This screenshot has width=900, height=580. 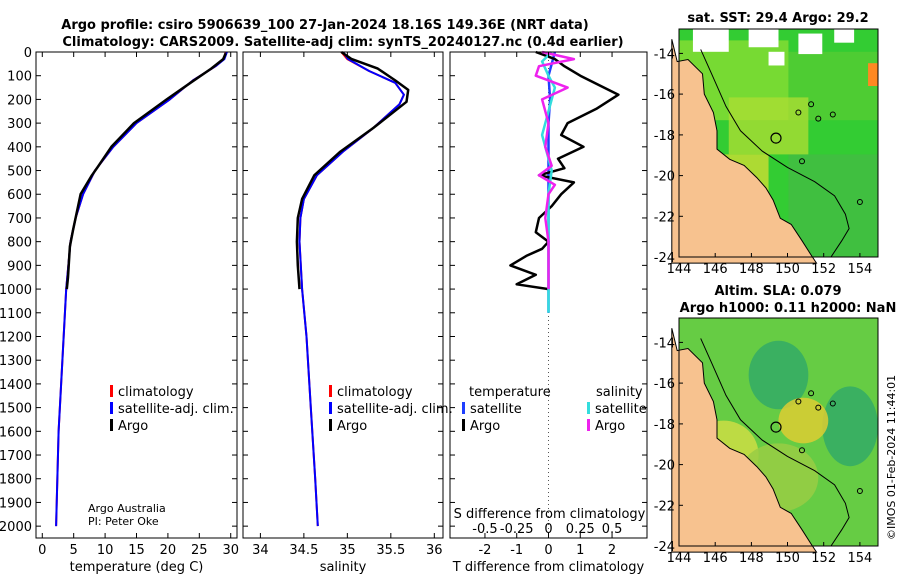 What do you see at coordinates (664, 136) in the screenshot?
I see `lat-tick-label: -18` at bounding box center [664, 136].